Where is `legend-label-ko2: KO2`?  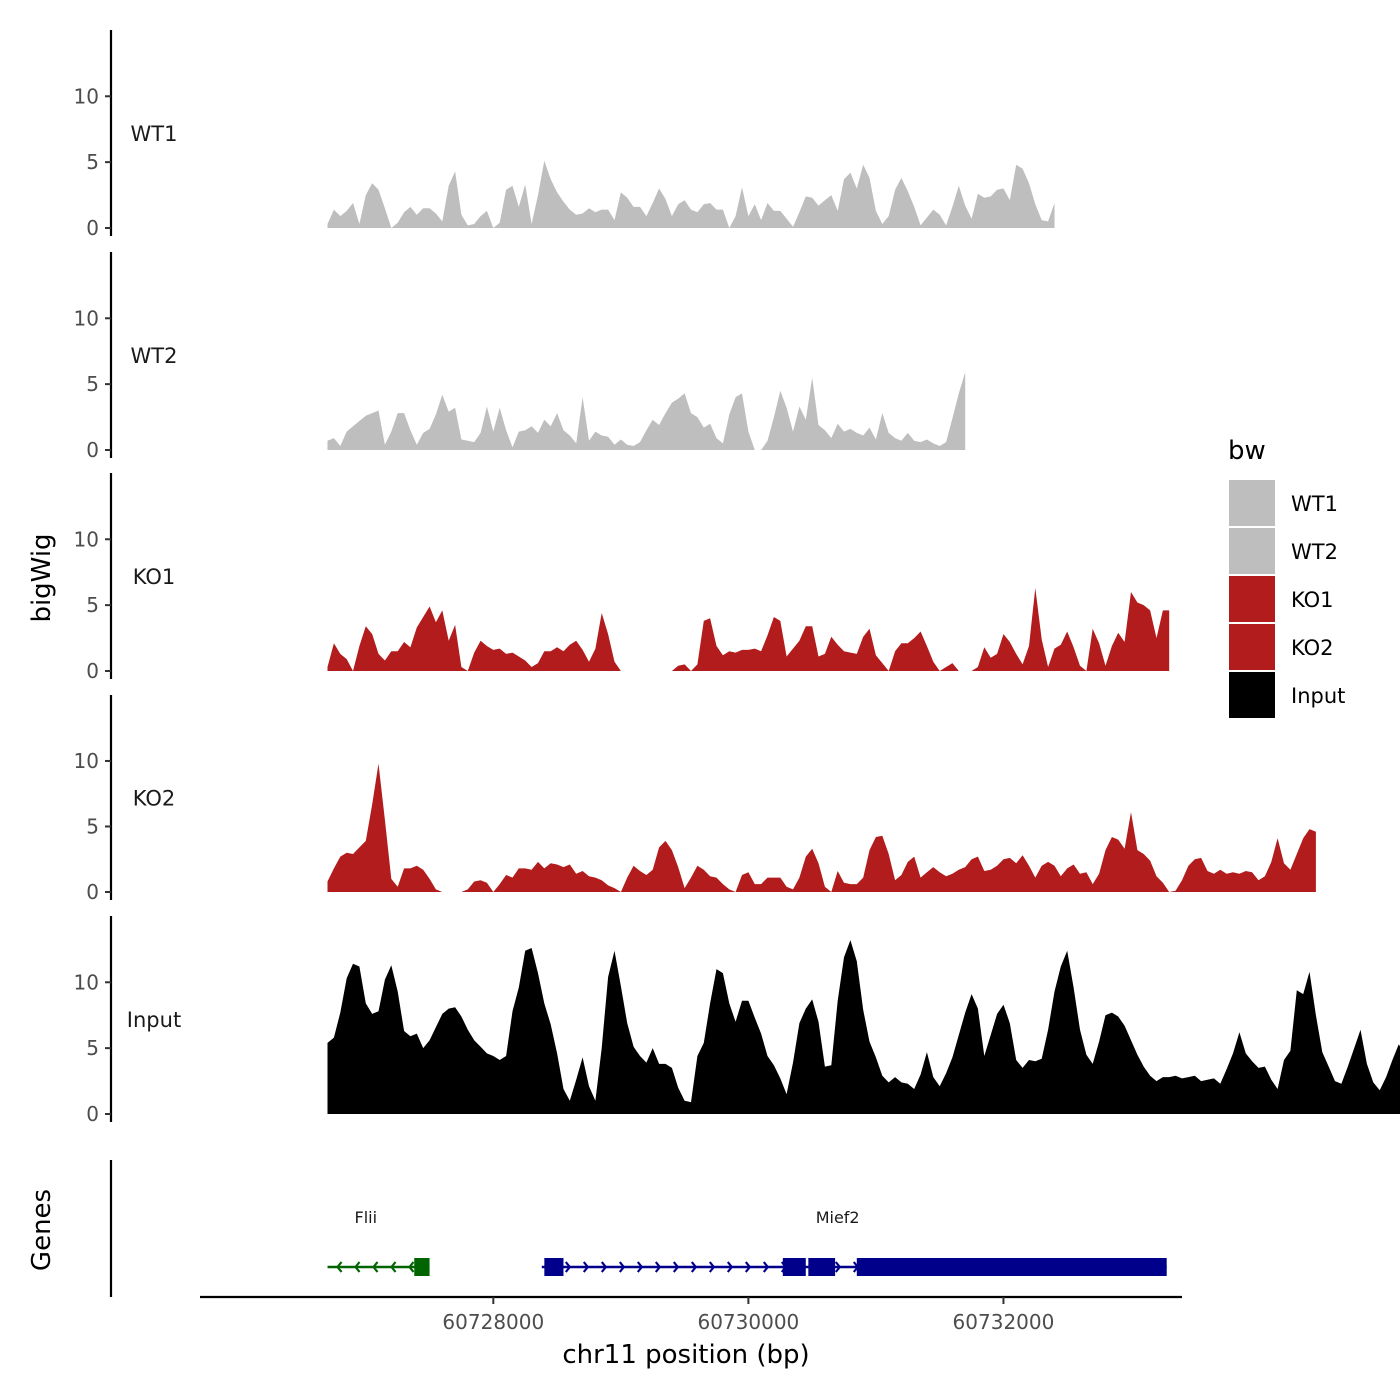 legend-label-ko2: KO2 is located at coordinates (1312, 648).